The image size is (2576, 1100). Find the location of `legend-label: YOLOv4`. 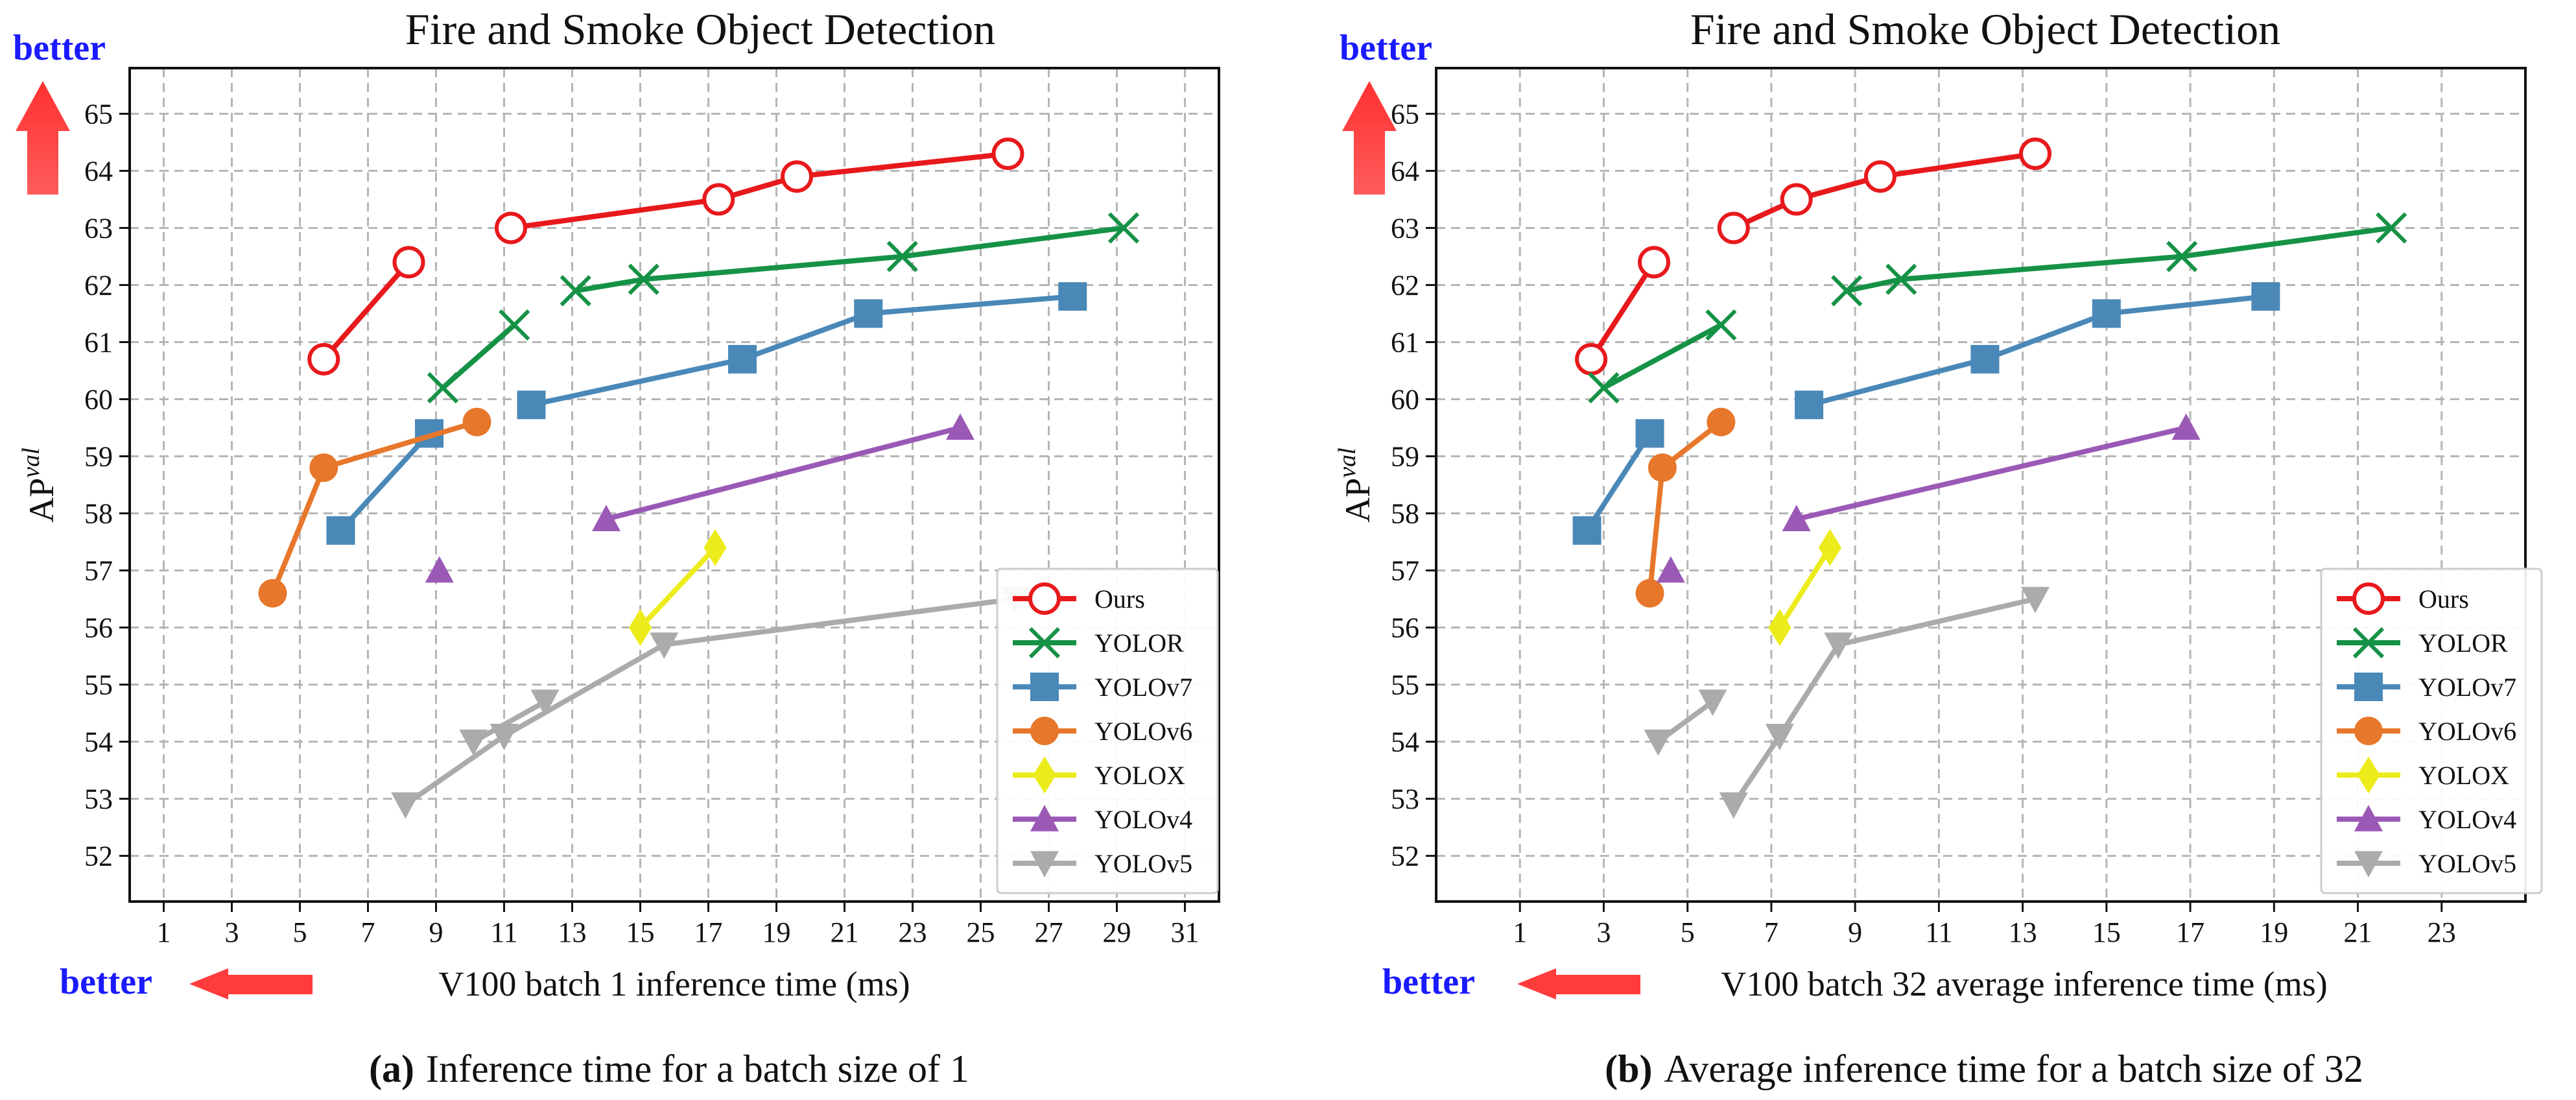

legend-label: YOLOv4 is located at coordinates (1143, 819).